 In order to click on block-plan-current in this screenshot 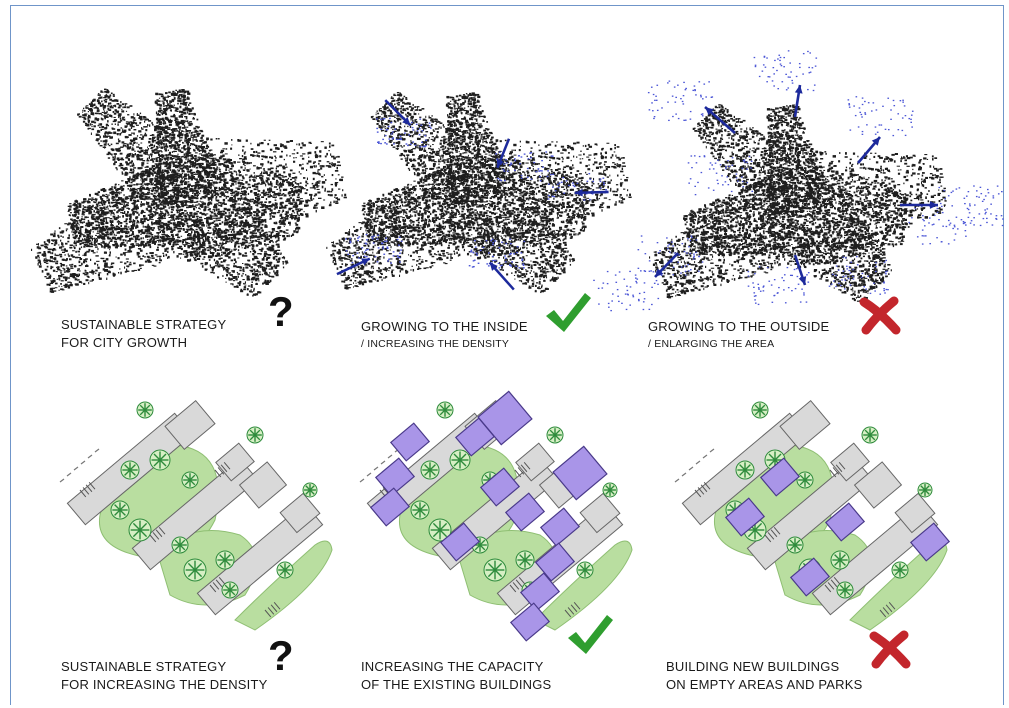, I will do `click(196, 515)`.